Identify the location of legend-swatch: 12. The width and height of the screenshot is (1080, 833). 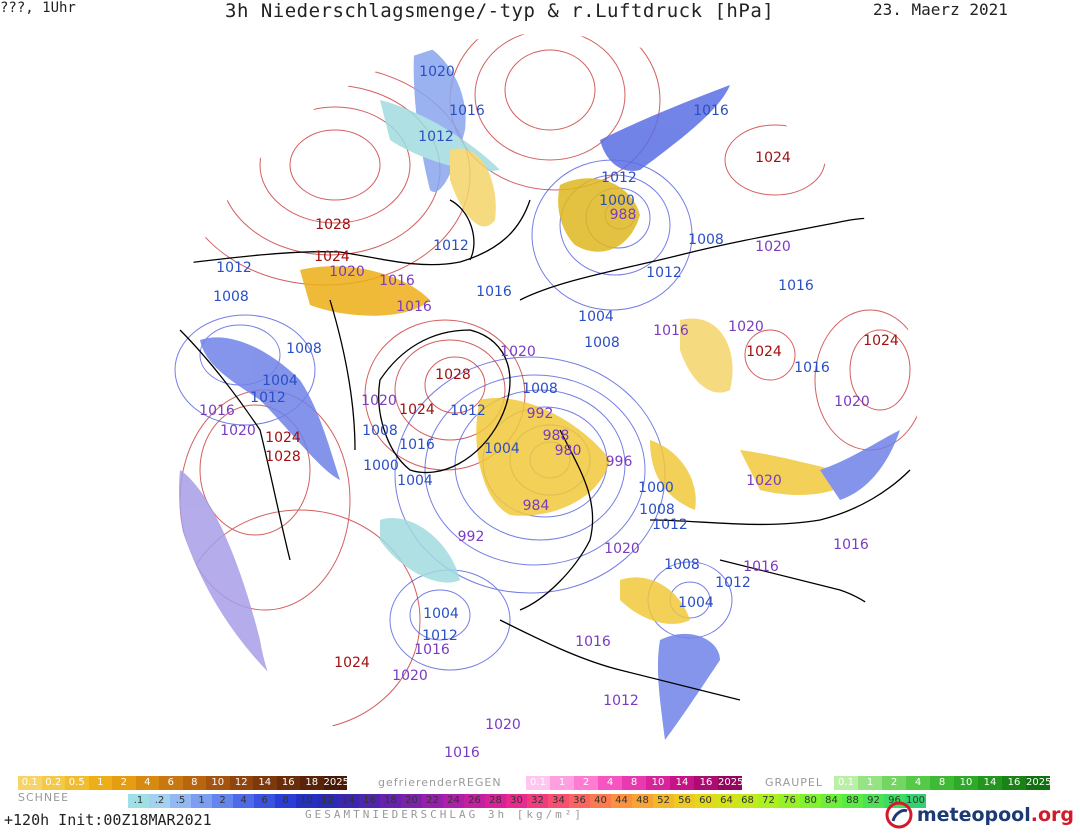
(241, 783).